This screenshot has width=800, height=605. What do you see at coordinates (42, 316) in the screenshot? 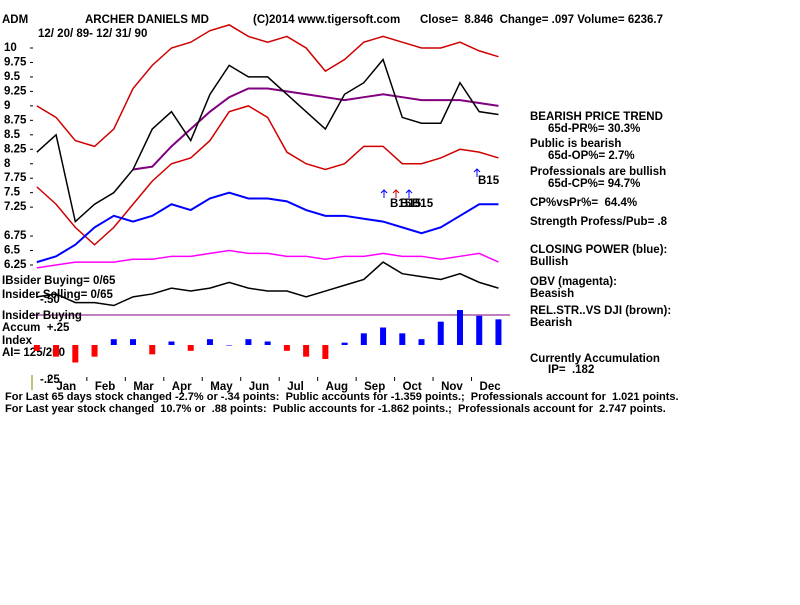
I see `indicator-note: Insider Buying` at bounding box center [42, 316].